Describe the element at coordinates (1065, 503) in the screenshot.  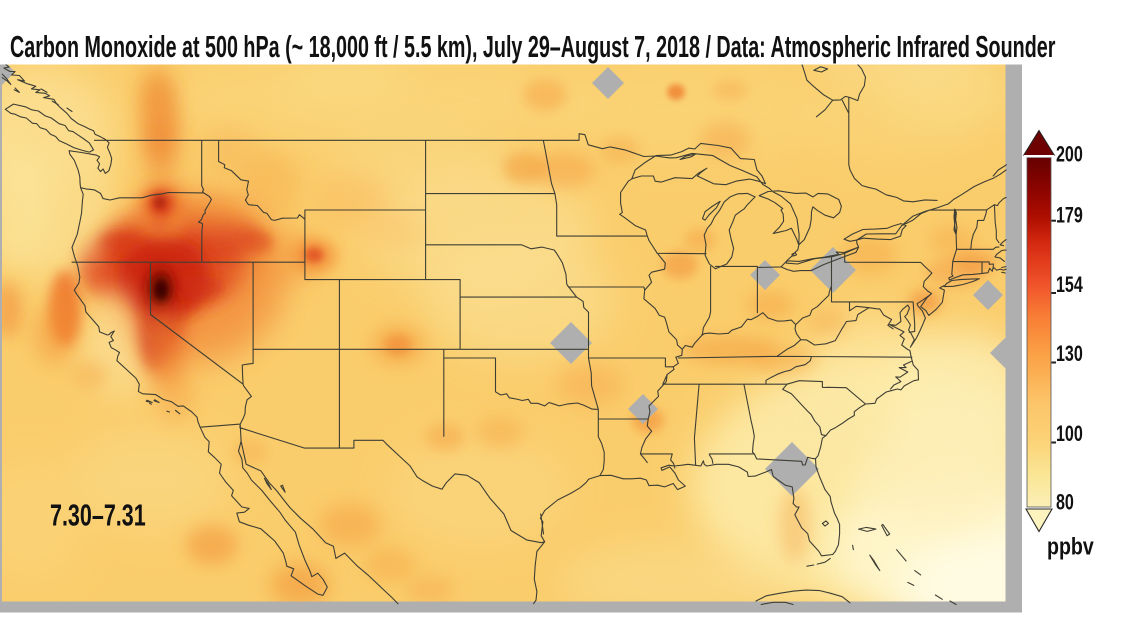
I see `svg-text: 80` at that location.